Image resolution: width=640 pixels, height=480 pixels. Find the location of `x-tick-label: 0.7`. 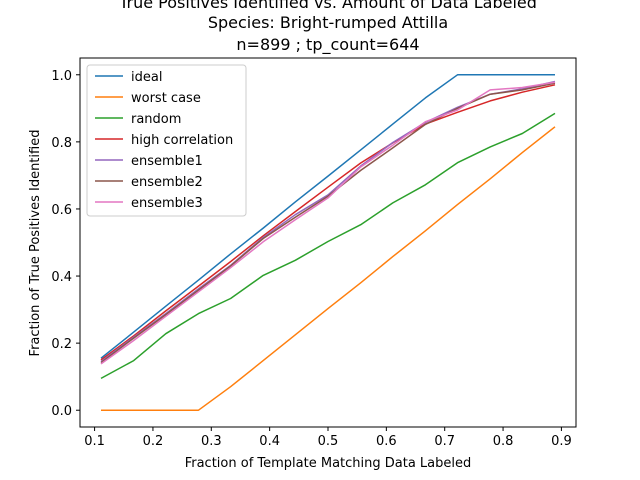

x-tick-label: 0.7 is located at coordinates (444, 441).